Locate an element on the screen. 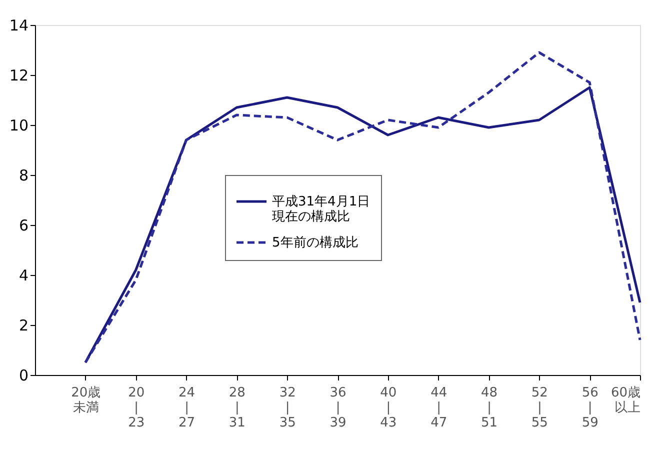 The image size is (670, 454). y-tick-label: 2 is located at coordinates (23, 325).